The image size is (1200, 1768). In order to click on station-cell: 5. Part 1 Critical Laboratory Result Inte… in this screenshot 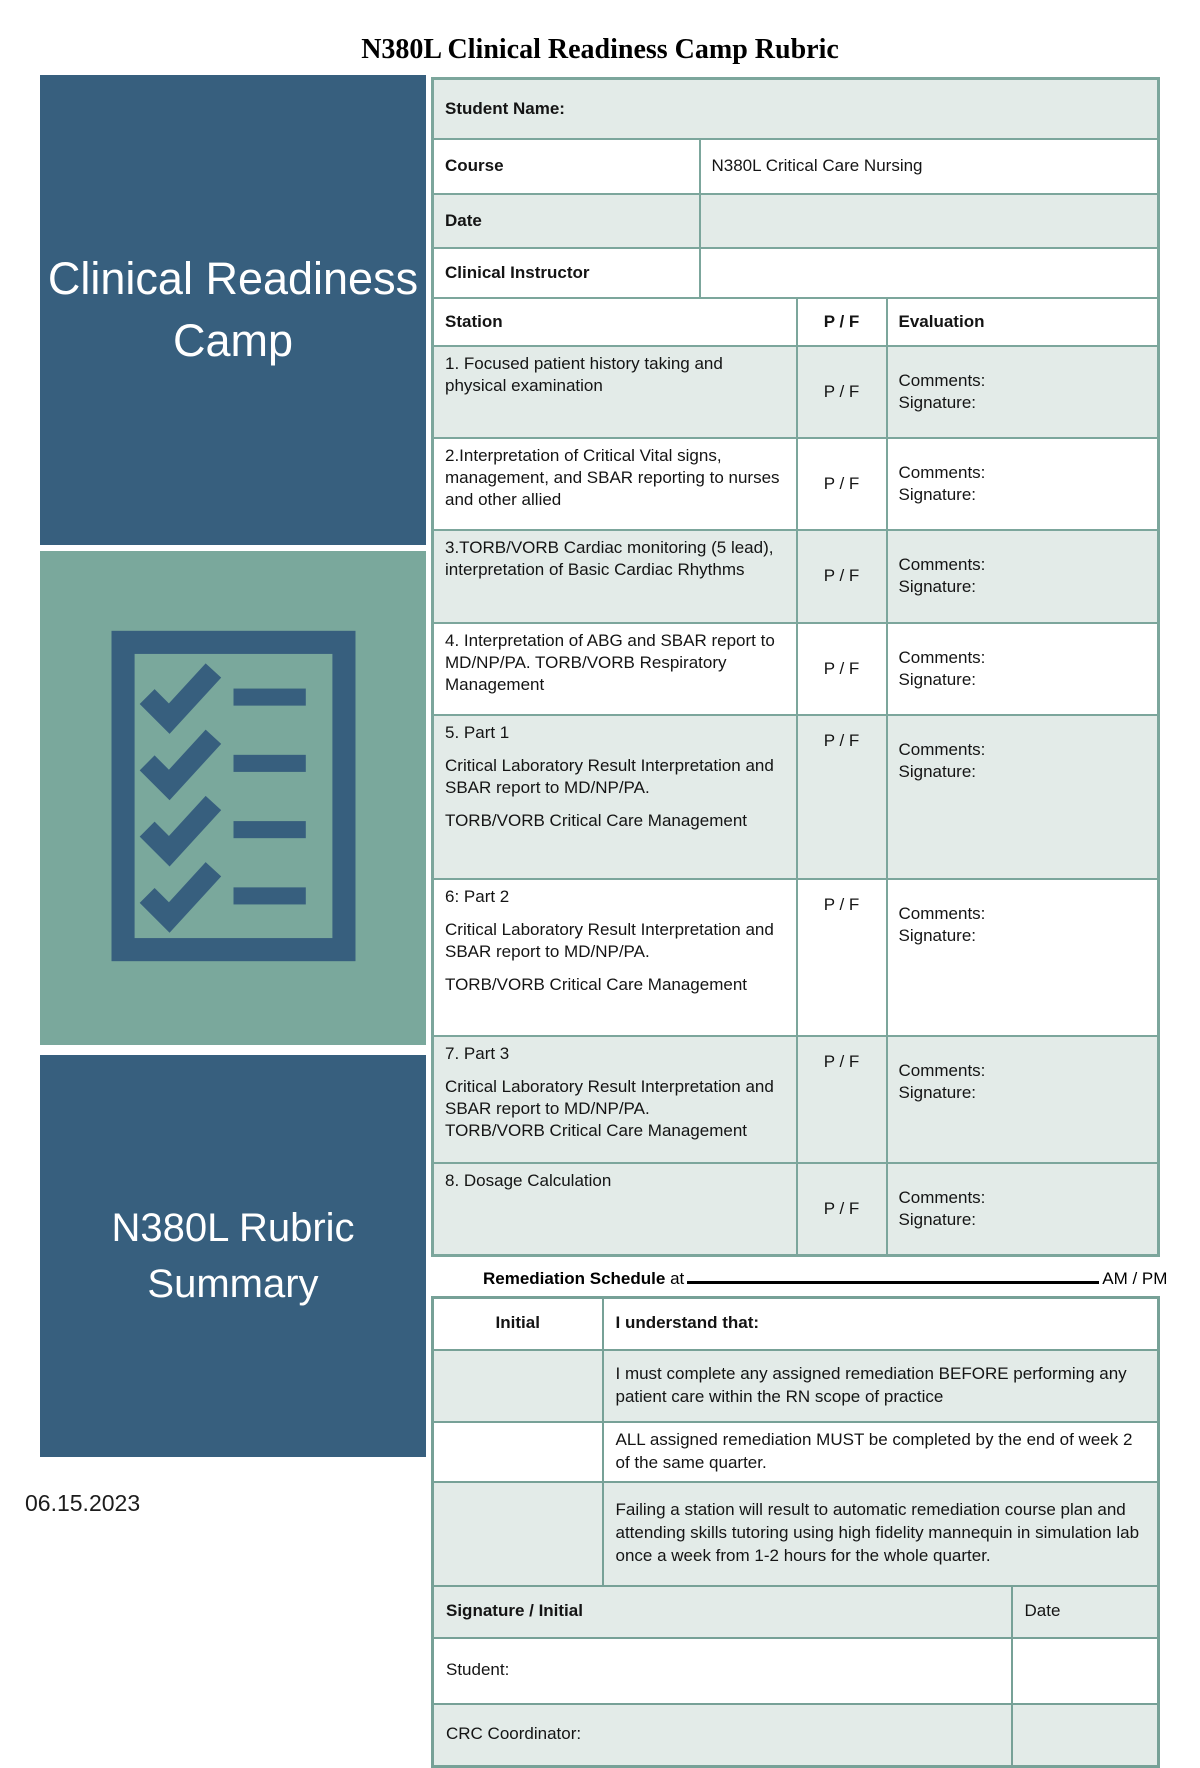, I will do `click(614, 796)`.